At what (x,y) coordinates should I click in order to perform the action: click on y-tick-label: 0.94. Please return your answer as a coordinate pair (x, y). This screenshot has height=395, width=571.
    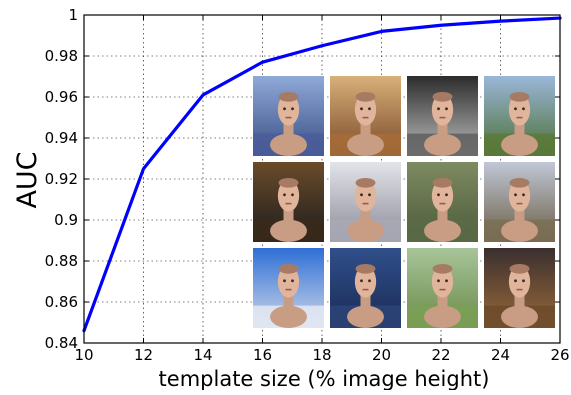
    Looking at the image, I should click on (61, 138).